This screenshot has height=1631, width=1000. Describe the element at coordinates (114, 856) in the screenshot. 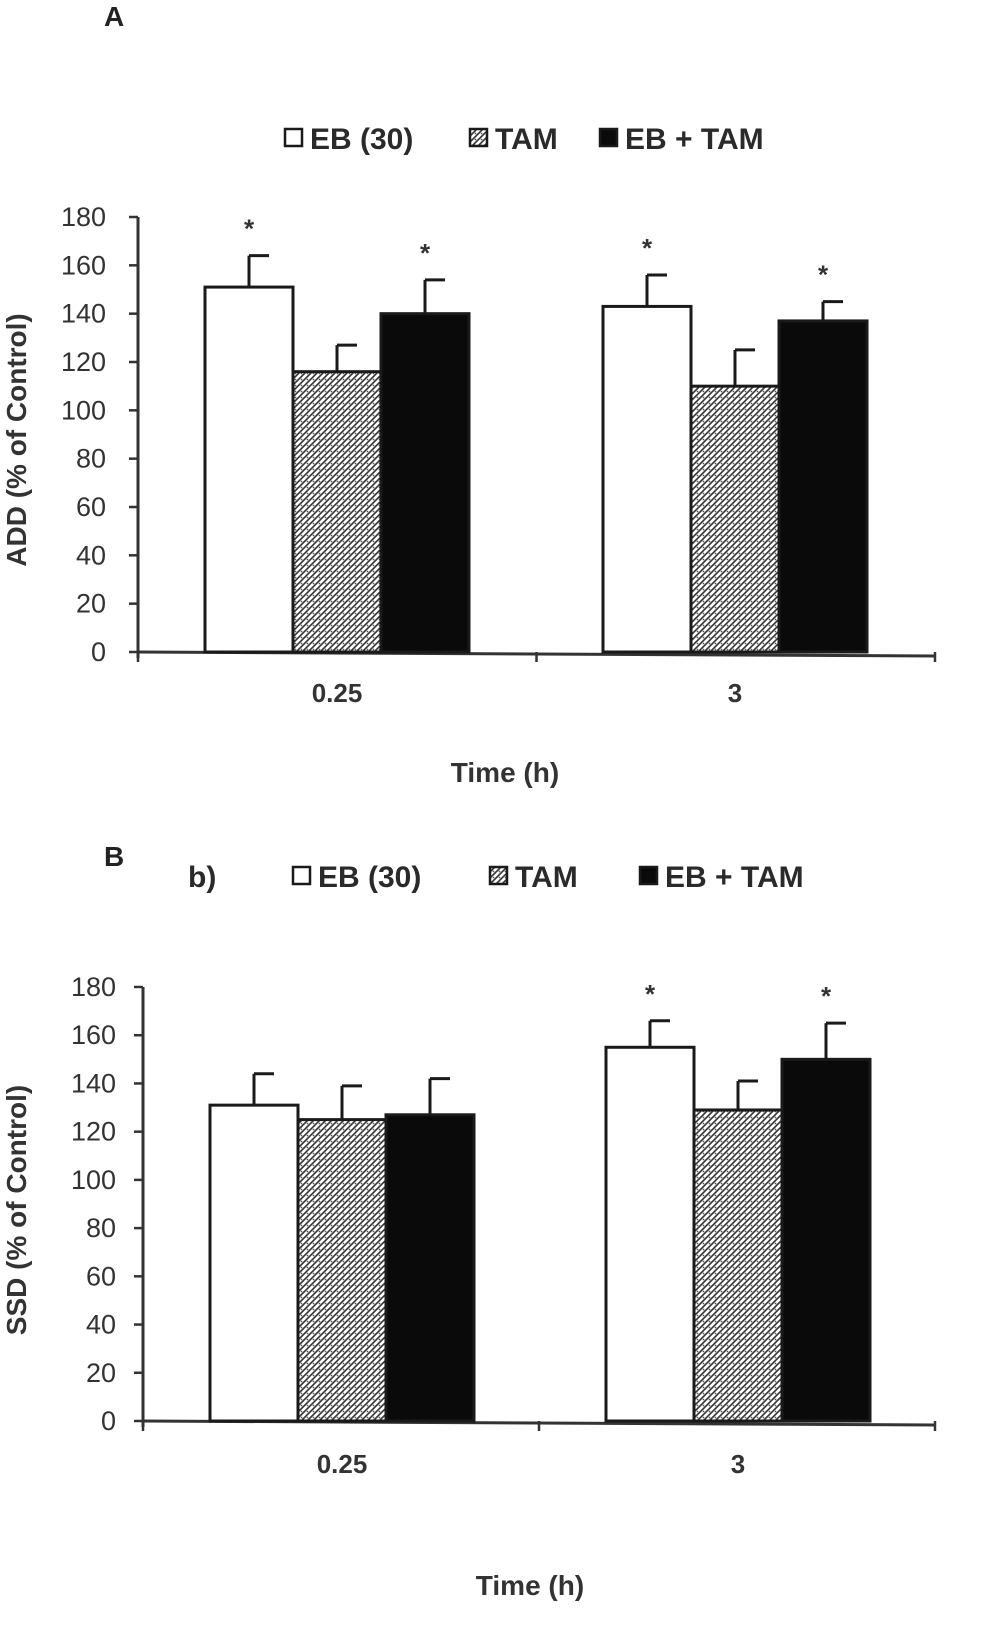

I see `panel-letter: B` at that location.